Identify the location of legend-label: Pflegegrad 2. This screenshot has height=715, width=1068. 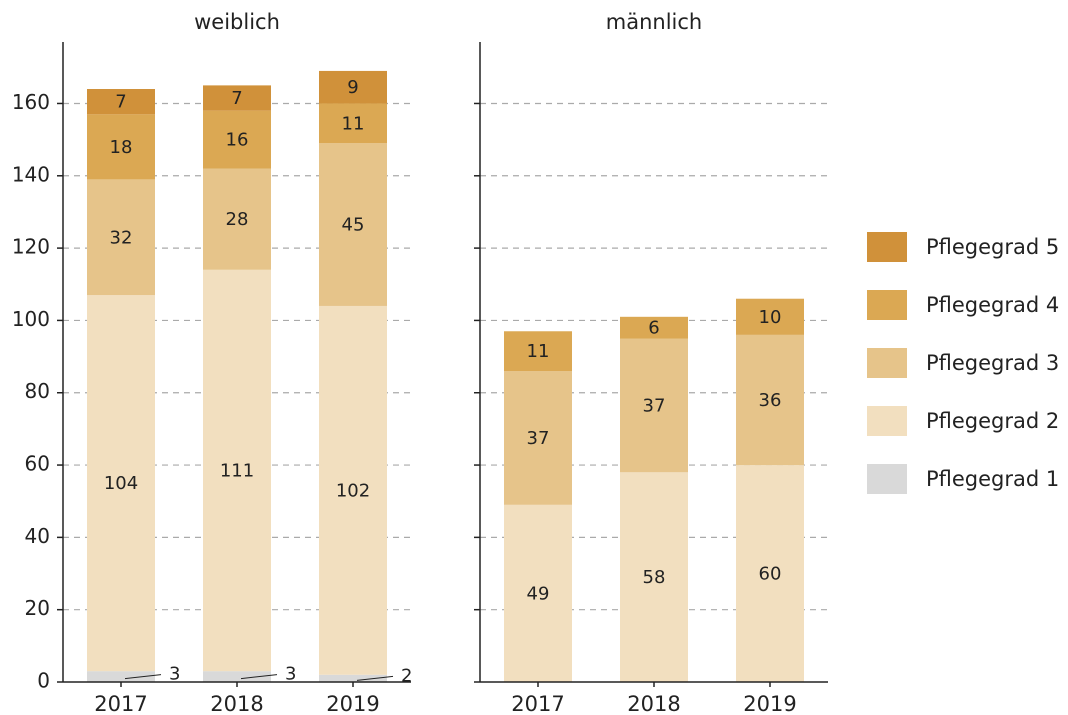
(992, 421).